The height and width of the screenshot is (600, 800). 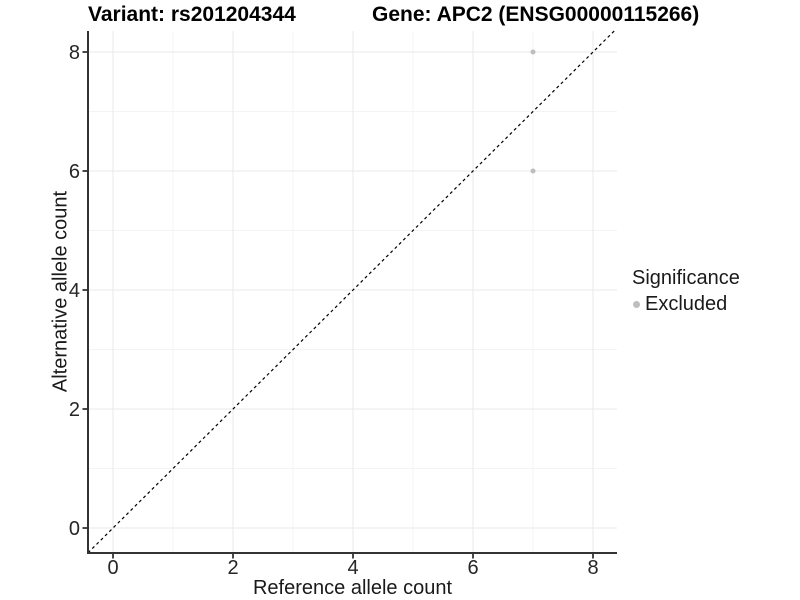 I want to click on y-axis-title: Alternative allele count, so click(x=60, y=291).